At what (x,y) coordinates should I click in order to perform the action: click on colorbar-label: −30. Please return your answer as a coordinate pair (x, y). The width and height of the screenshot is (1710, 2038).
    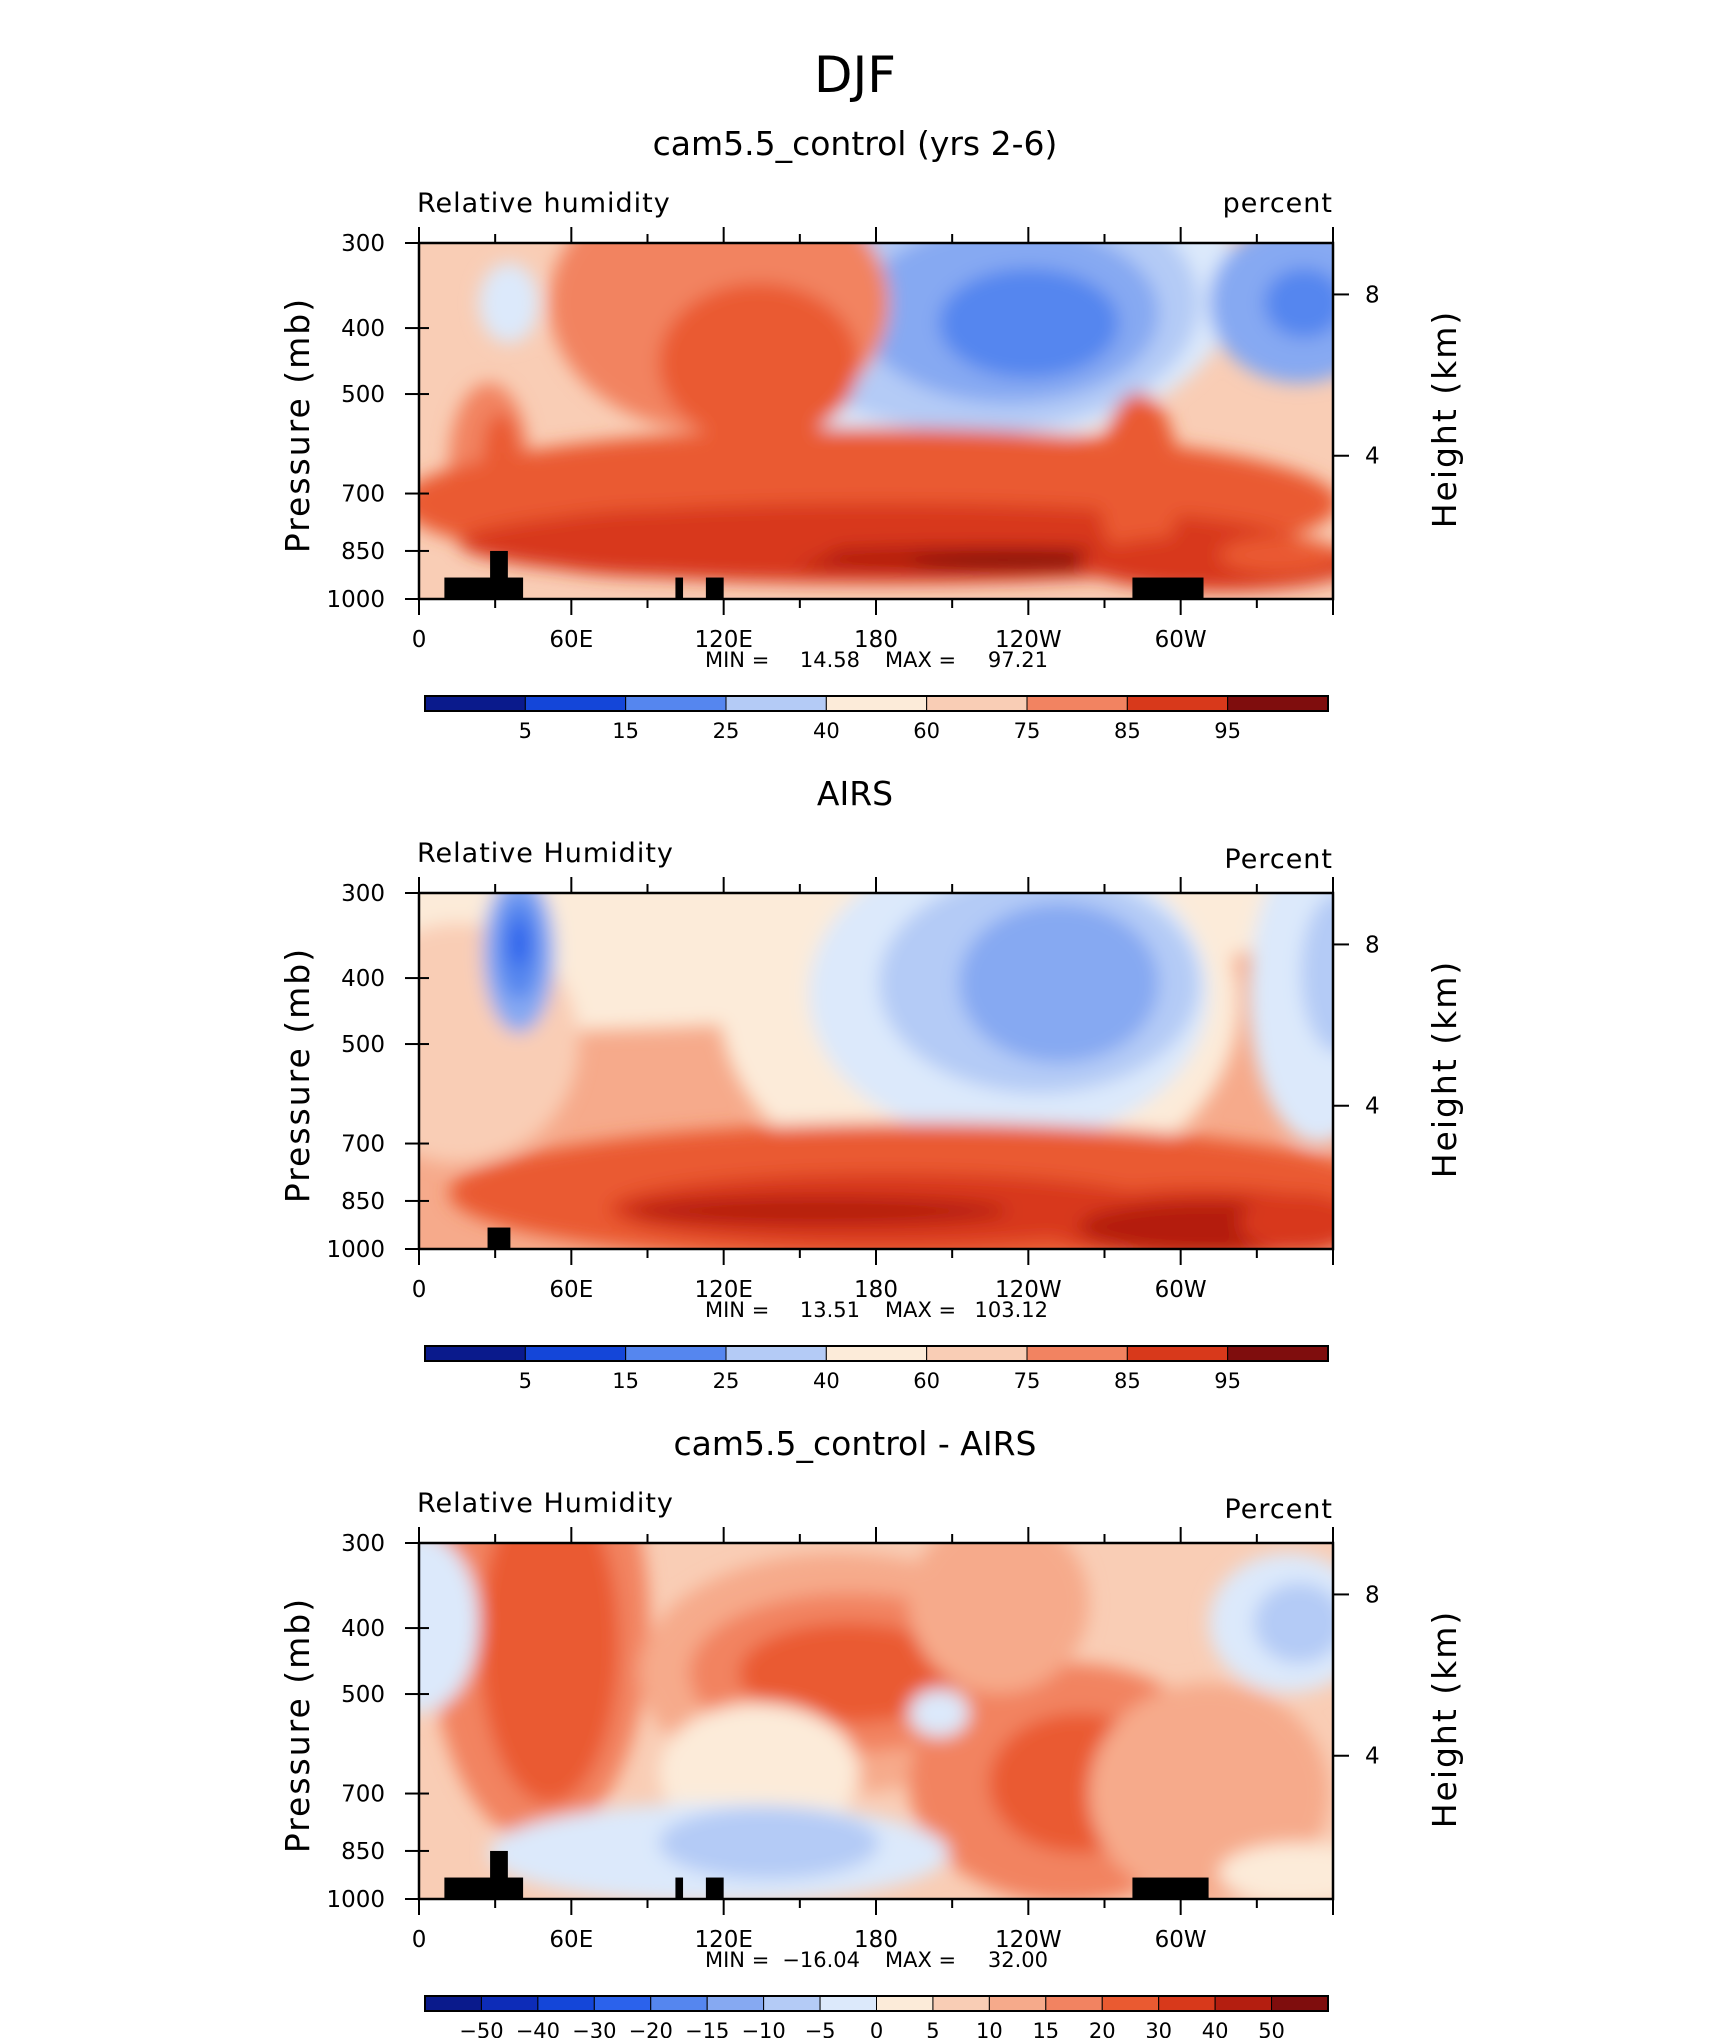
    Looking at the image, I should click on (594, 2028).